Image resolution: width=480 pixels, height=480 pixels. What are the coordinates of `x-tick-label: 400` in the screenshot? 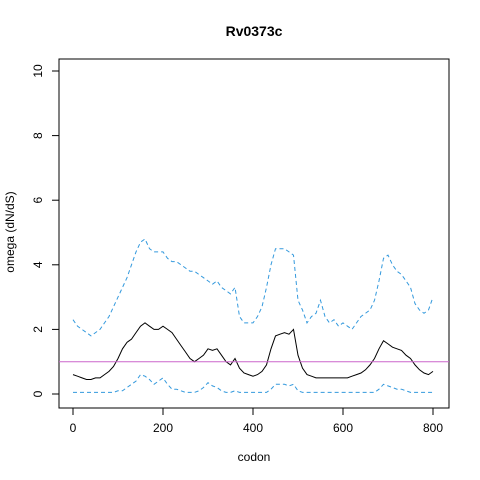 It's located at (253, 428).